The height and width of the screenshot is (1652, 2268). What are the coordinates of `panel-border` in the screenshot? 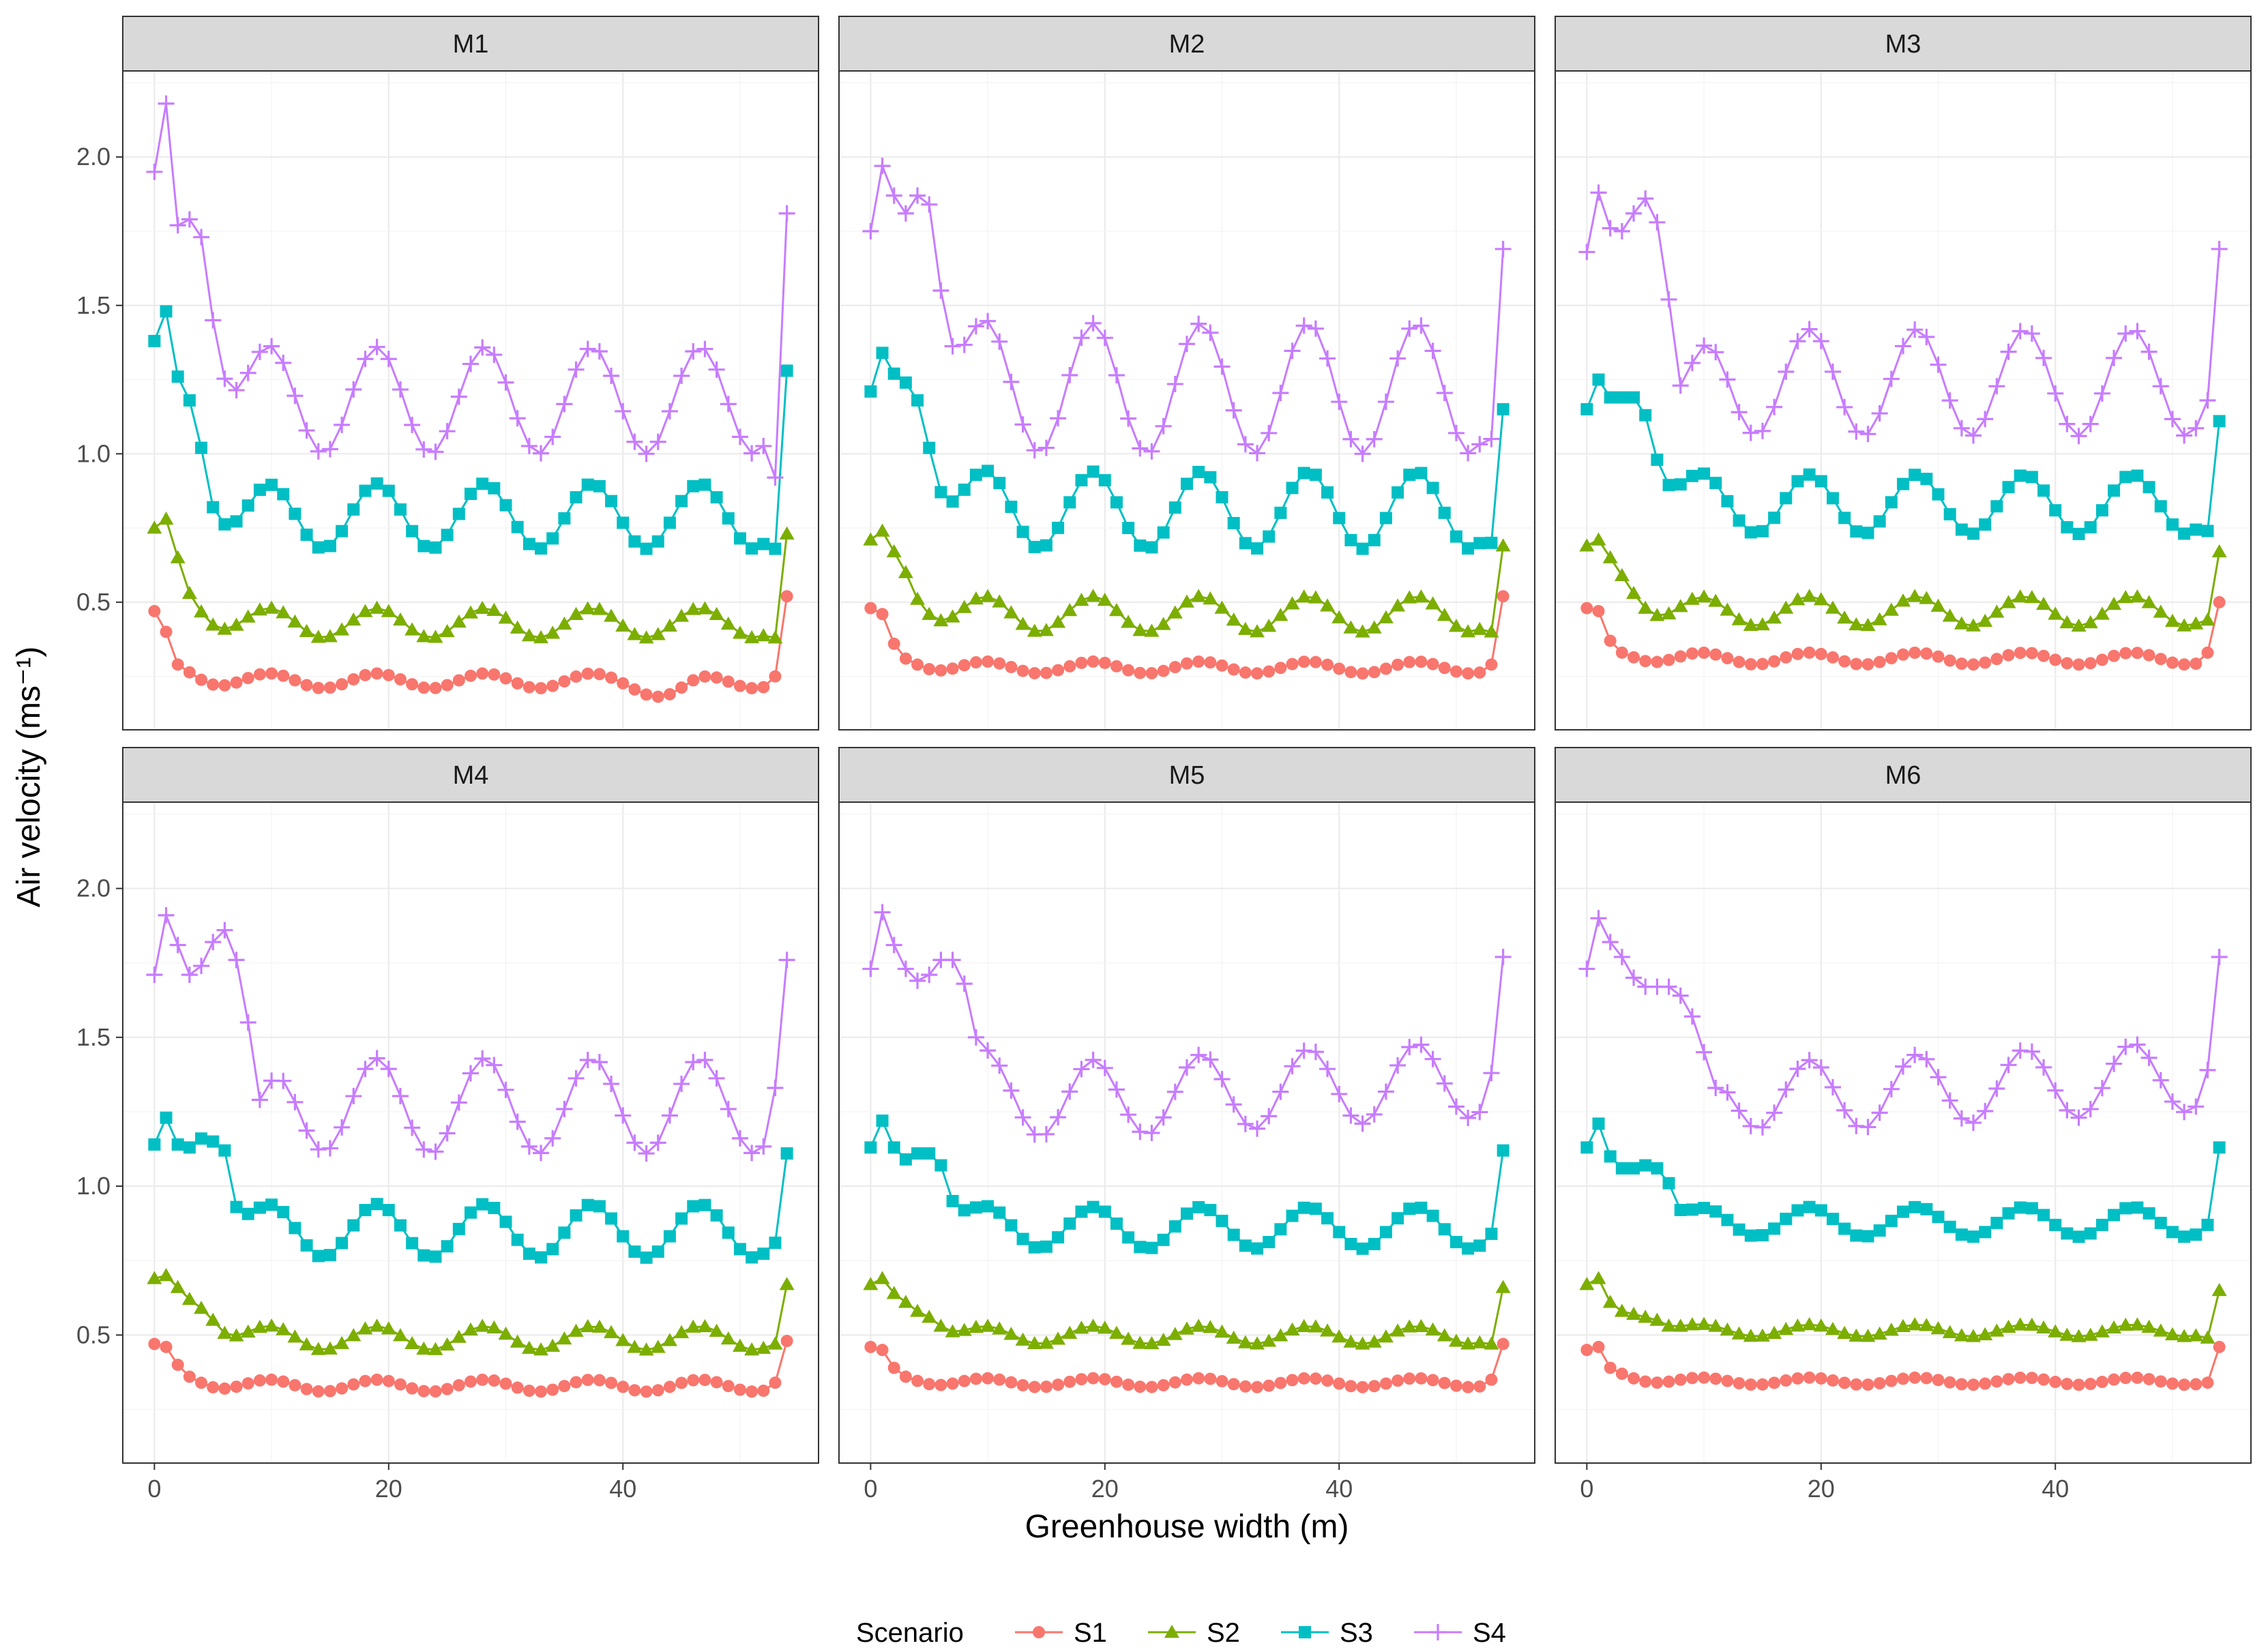 It's located at (471, 1132).